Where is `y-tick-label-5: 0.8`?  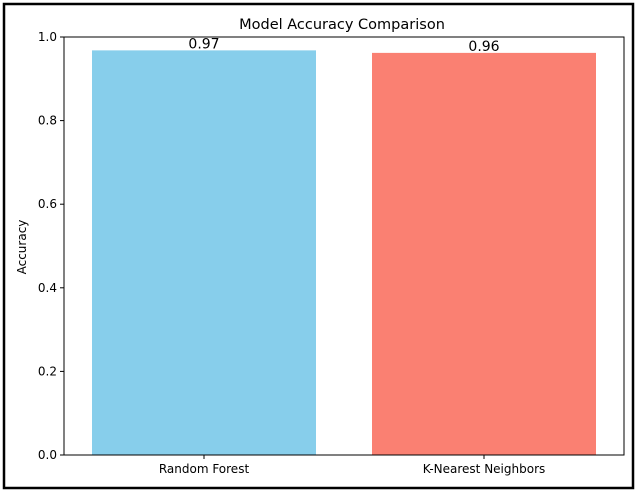 y-tick-label-5: 0.8 is located at coordinates (47, 121).